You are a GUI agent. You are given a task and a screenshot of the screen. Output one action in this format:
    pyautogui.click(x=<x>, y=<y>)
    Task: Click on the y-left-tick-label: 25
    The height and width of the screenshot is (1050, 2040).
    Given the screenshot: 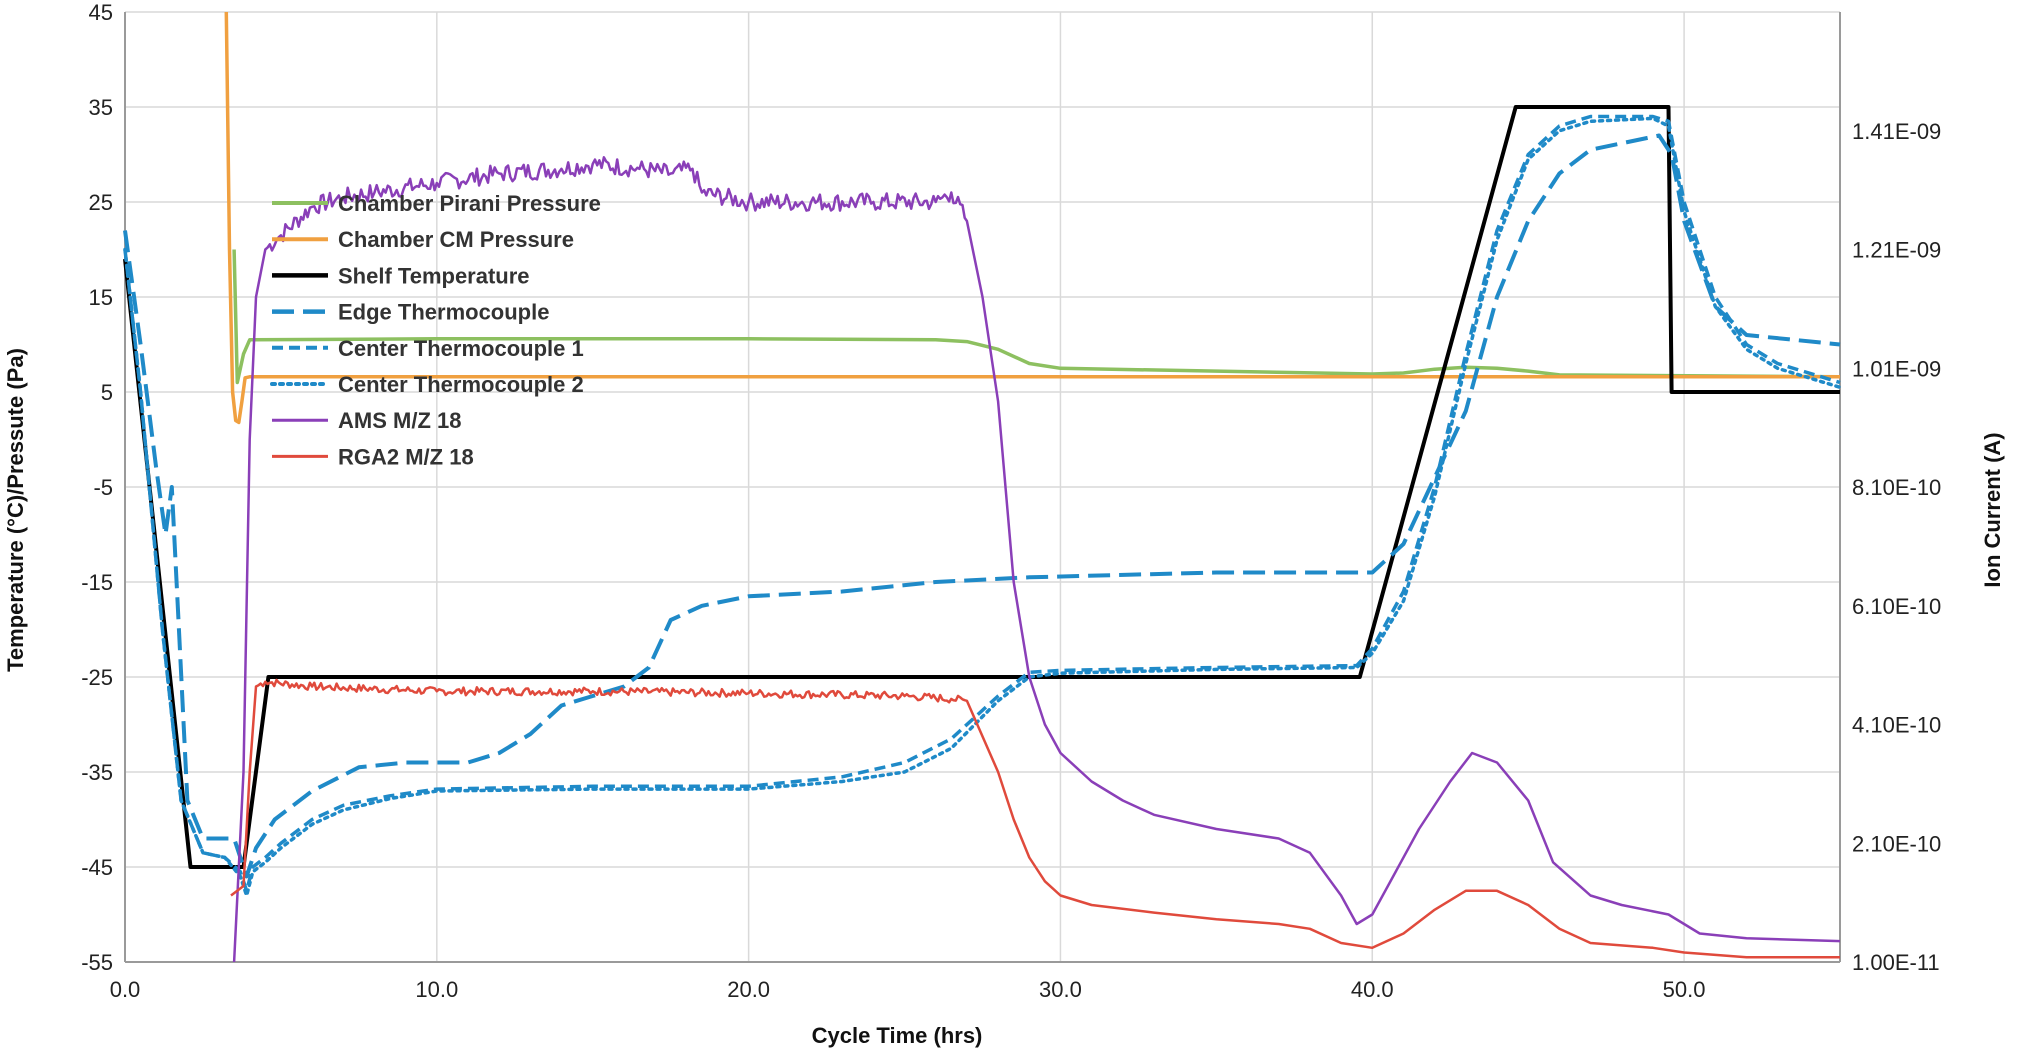 What is the action you would take?
    pyautogui.click(x=101, y=202)
    